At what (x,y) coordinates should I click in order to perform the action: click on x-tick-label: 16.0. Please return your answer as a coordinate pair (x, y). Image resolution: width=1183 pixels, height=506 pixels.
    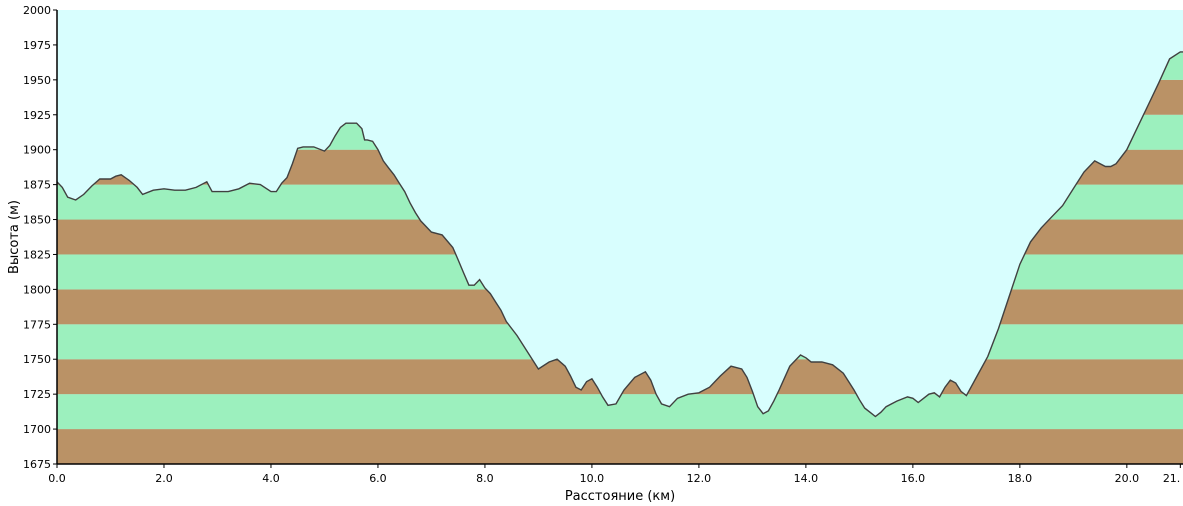
    Looking at the image, I should click on (913, 478).